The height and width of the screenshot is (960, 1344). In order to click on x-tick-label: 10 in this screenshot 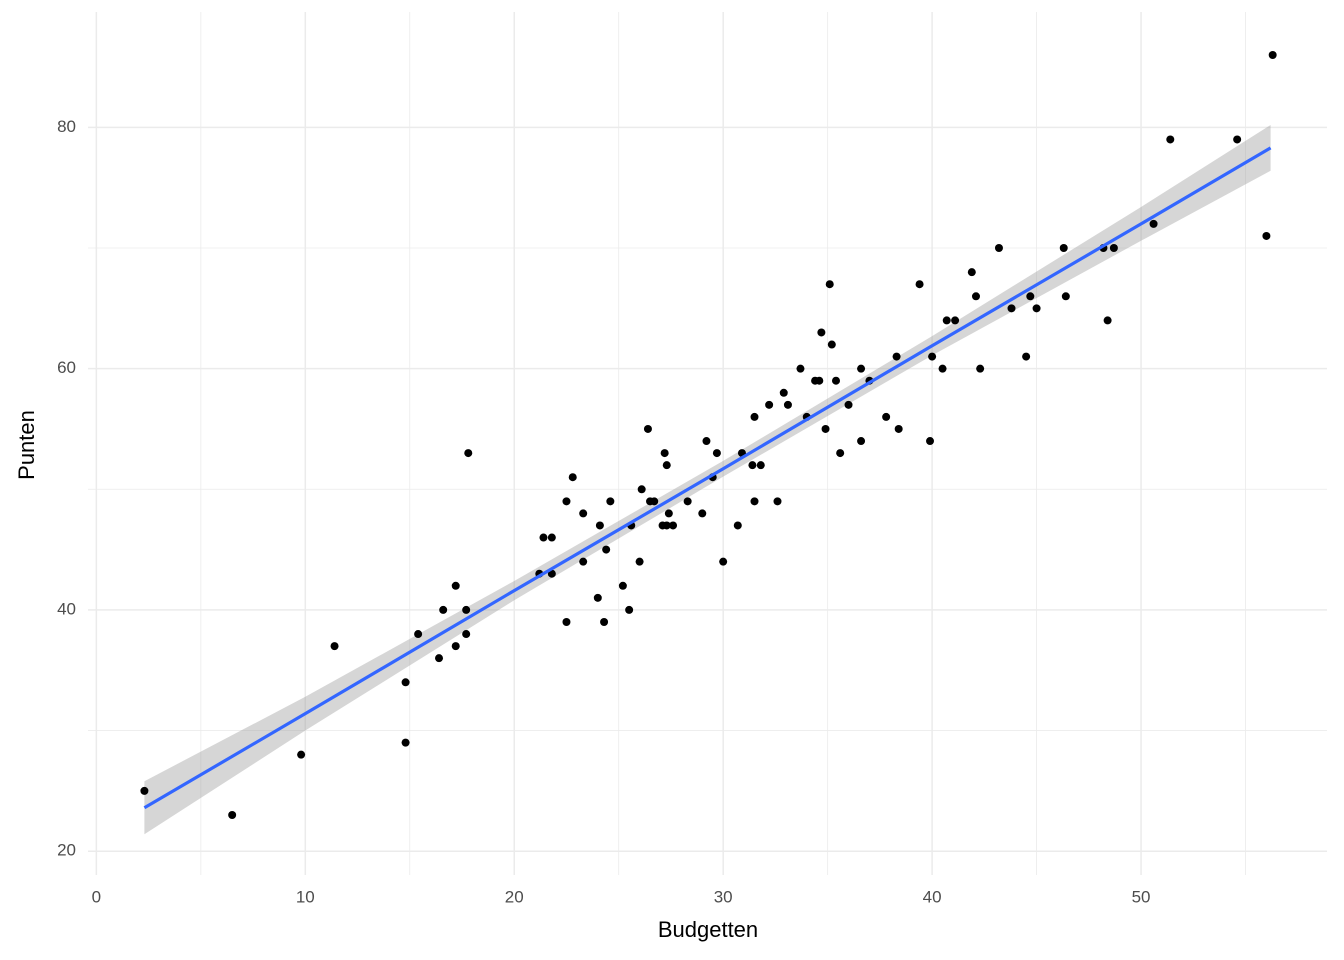, I will do `click(305, 896)`.